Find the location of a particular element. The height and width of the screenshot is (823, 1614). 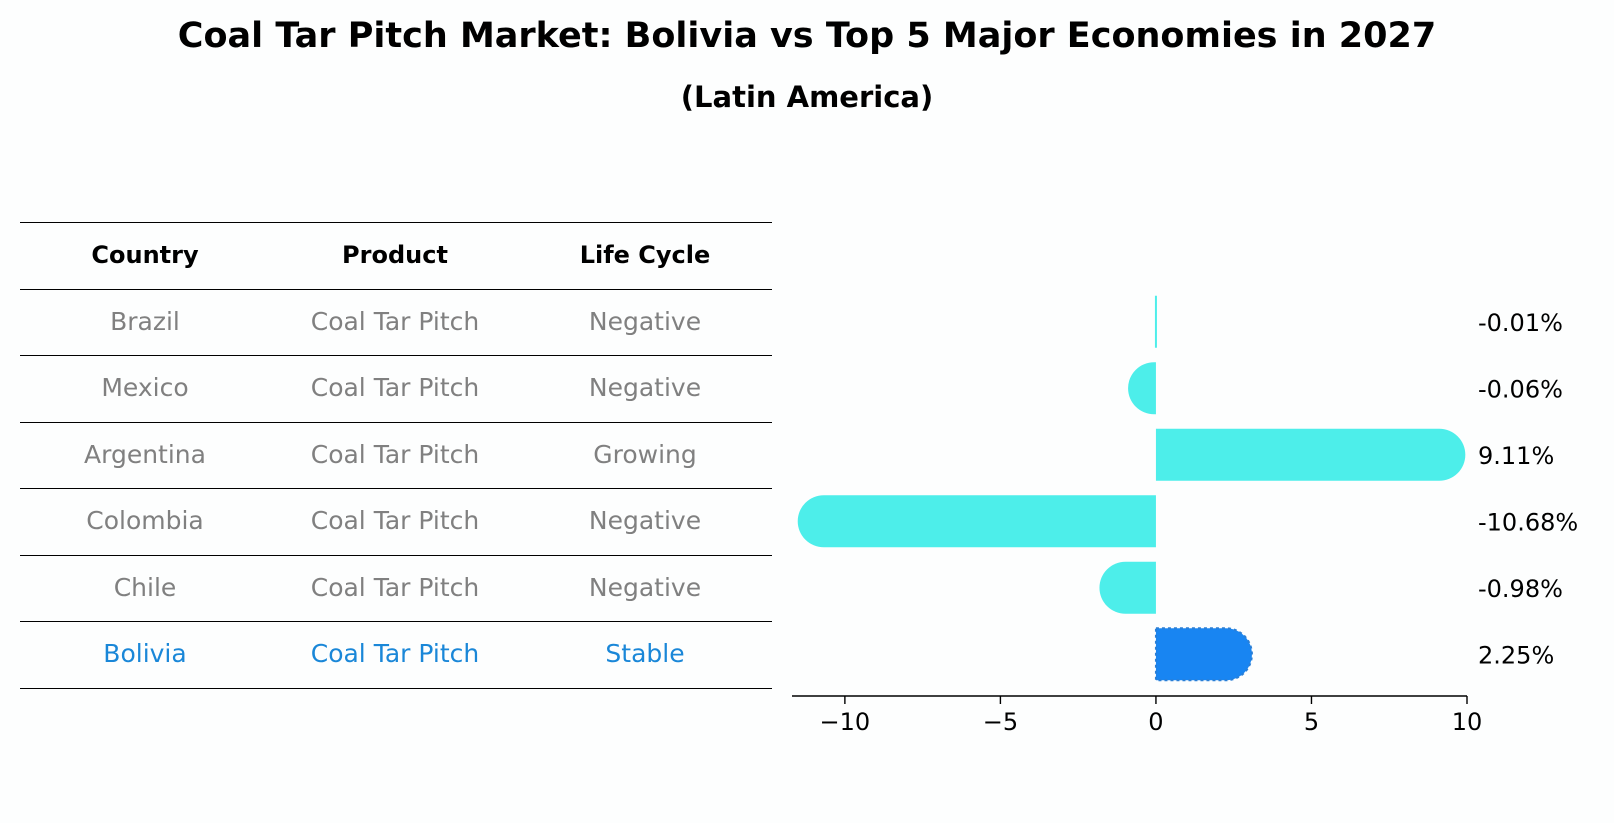

x-tick-label: 10 is located at coordinates (1467, 722).